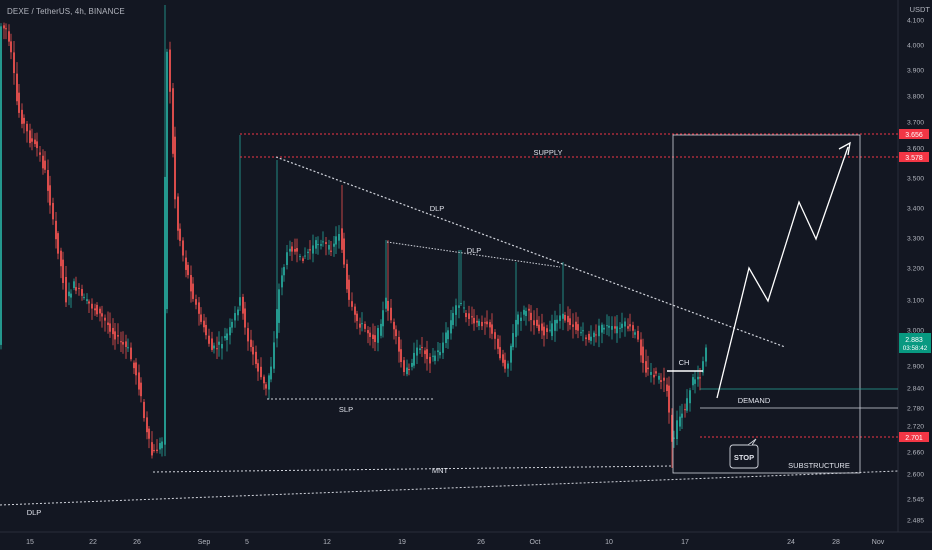  What do you see at coordinates (137, 542) in the screenshot?
I see `x-tick-label: 26` at bounding box center [137, 542].